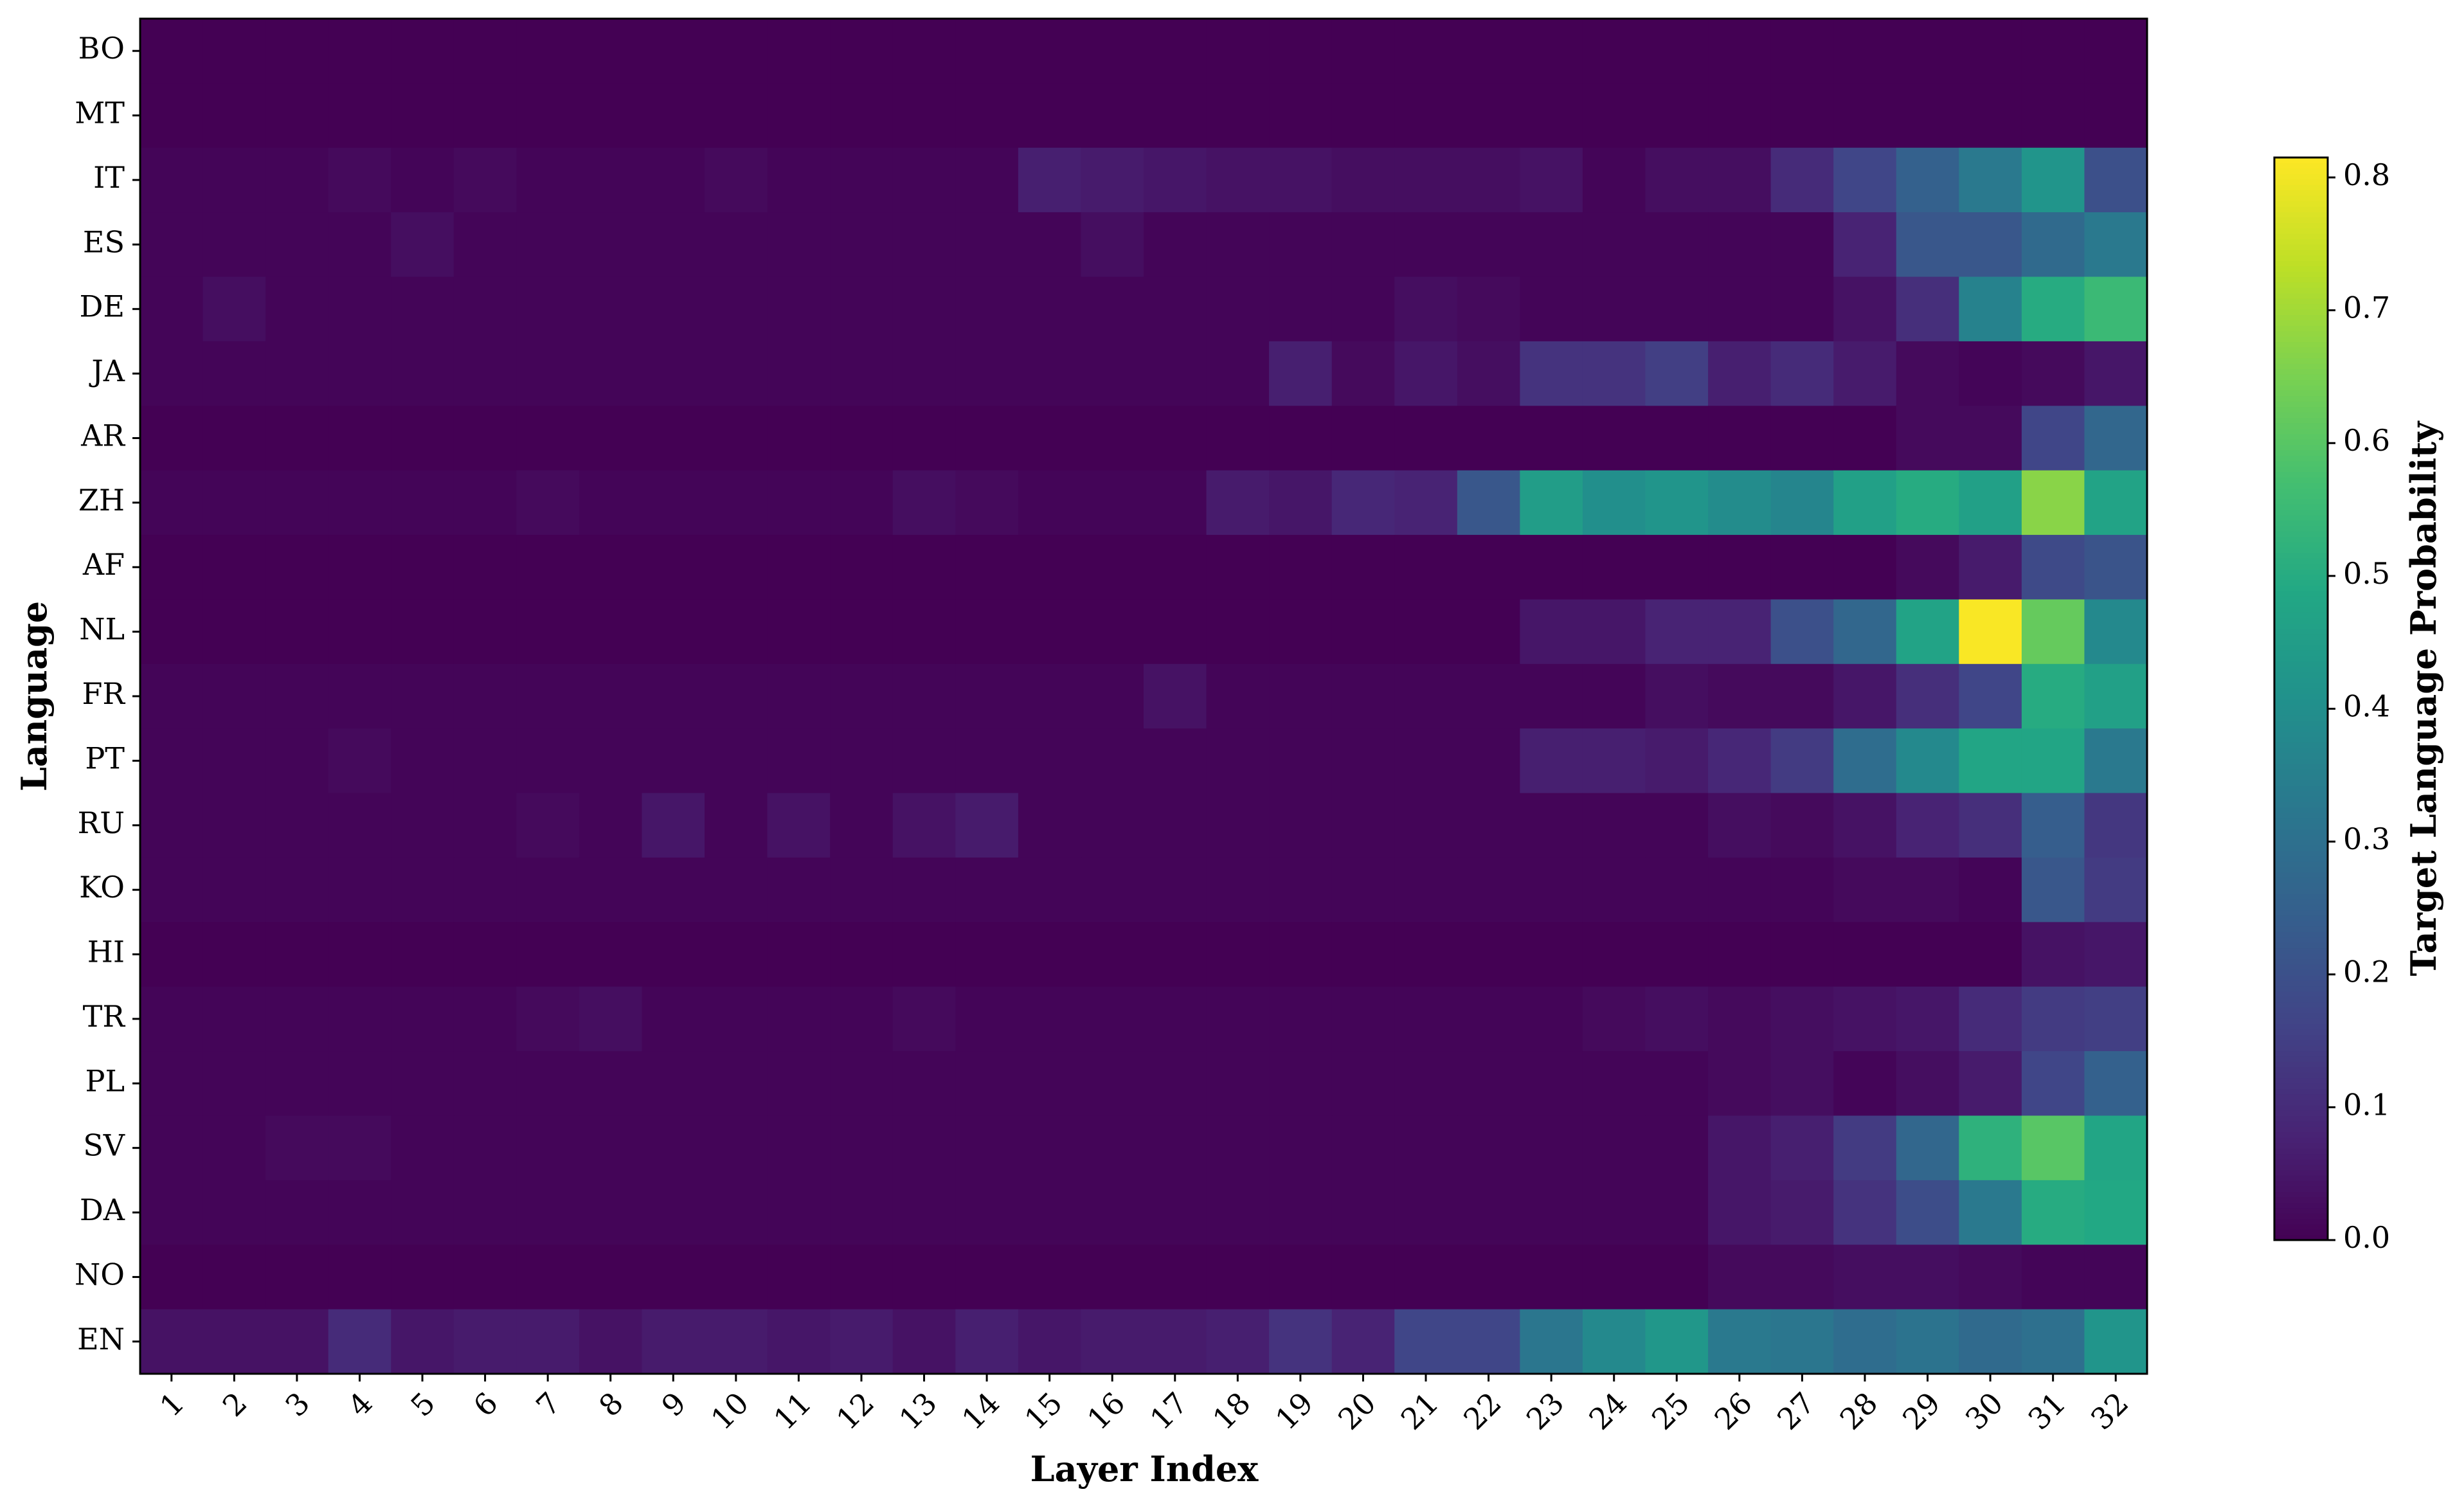 Image resolution: width=2464 pixels, height=1512 pixels. I want to click on y-tick-label: HI, so click(106, 952).